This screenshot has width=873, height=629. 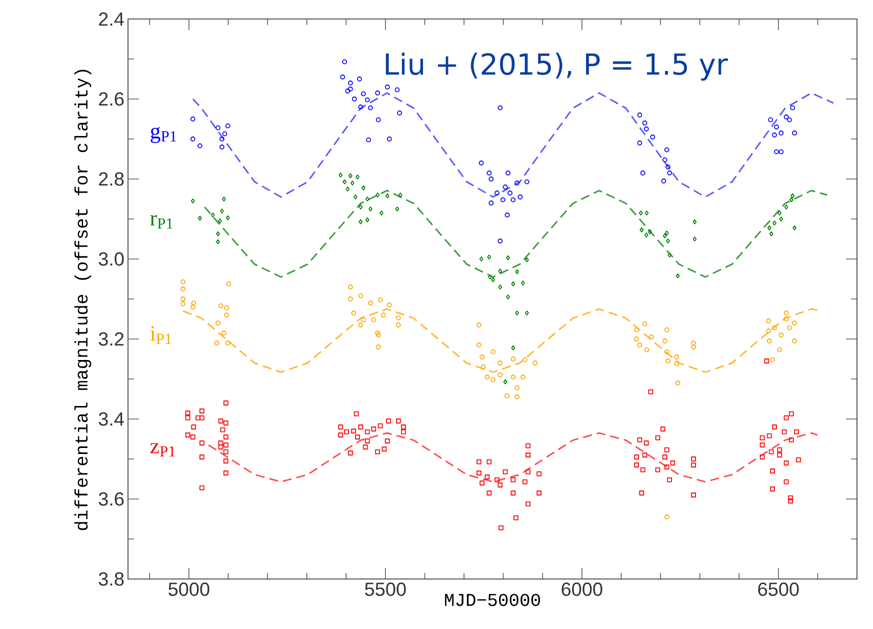 What do you see at coordinates (83, 300) in the screenshot?
I see `y-axis-title: differential magnitude (offset for clarity)` at bounding box center [83, 300].